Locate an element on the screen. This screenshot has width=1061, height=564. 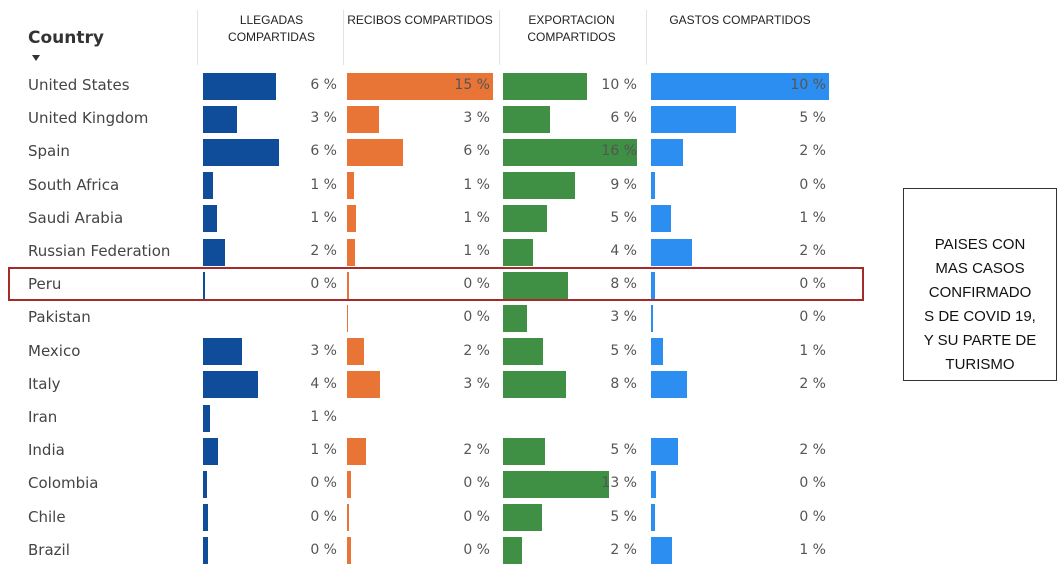
country-label: Colombia is located at coordinates (63, 483).